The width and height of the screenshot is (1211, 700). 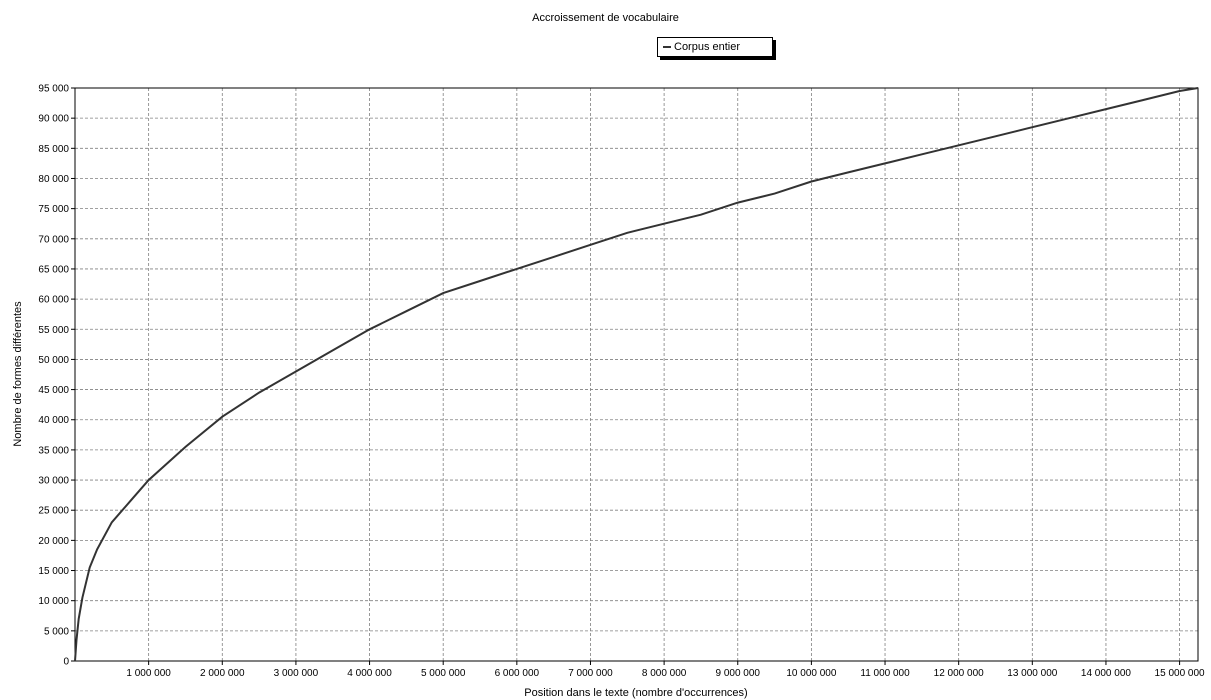 What do you see at coordinates (296, 673) in the screenshot?
I see `x-tick-label: 3 000 000` at bounding box center [296, 673].